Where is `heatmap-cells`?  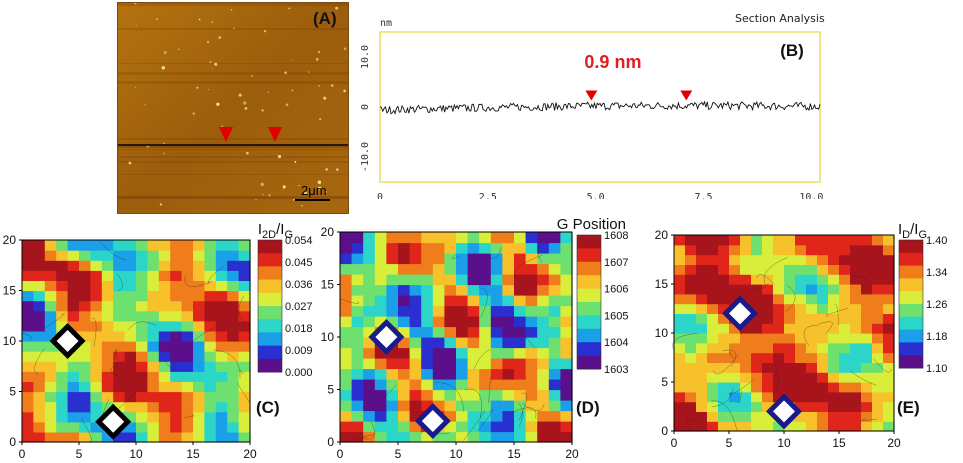
heatmap-cells is located at coordinates (136, 341).